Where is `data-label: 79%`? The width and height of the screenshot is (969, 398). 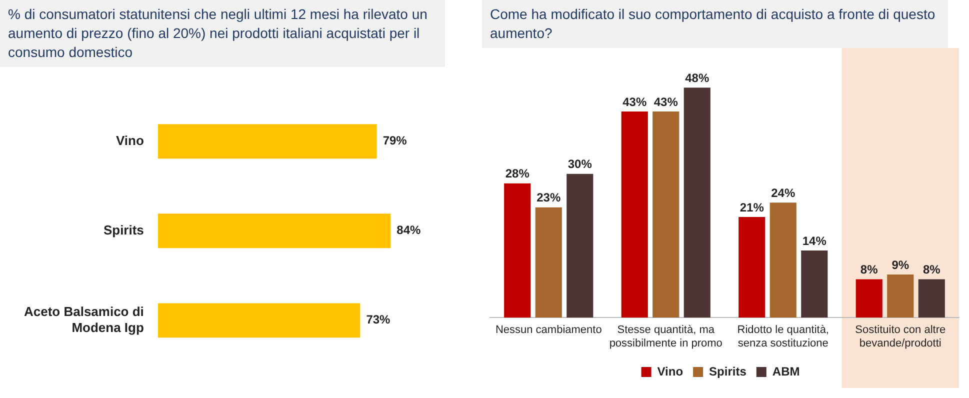 data-label: 79% is located at coordinates (395, 141).